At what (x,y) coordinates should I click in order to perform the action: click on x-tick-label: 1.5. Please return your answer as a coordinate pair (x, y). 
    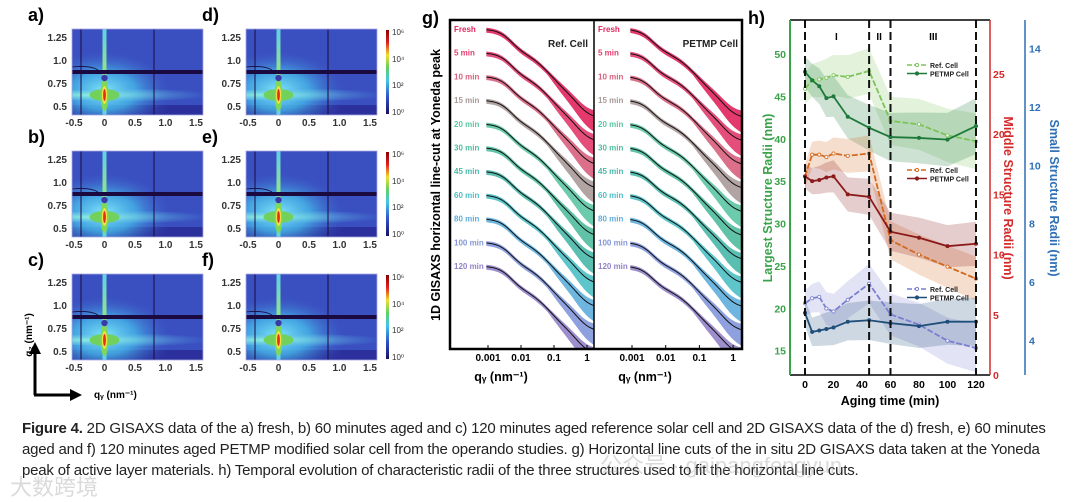
    Looking at the image, I should click on (370, 368).